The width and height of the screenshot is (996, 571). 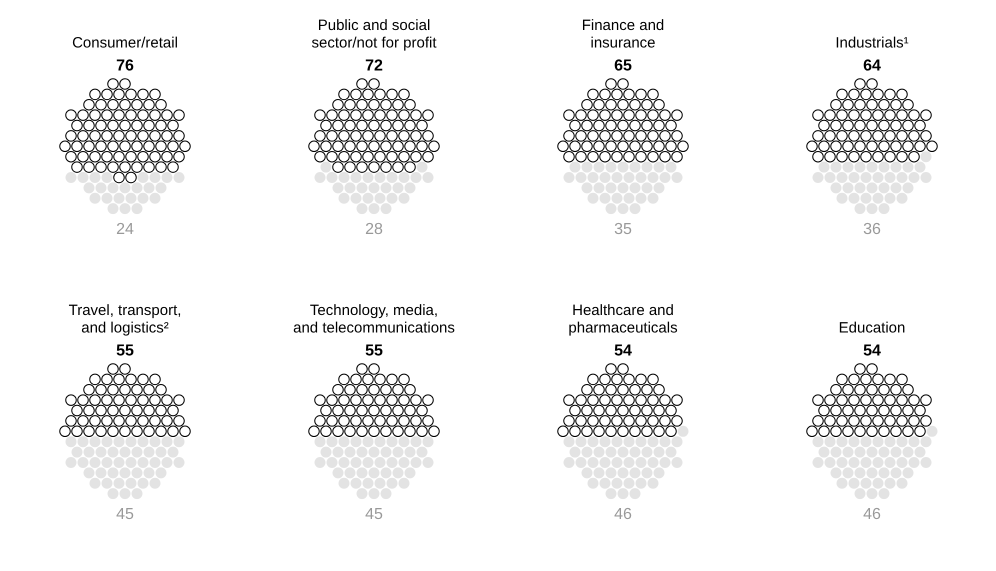 I want to click on data-label: 76, so click(x=125, y=66).